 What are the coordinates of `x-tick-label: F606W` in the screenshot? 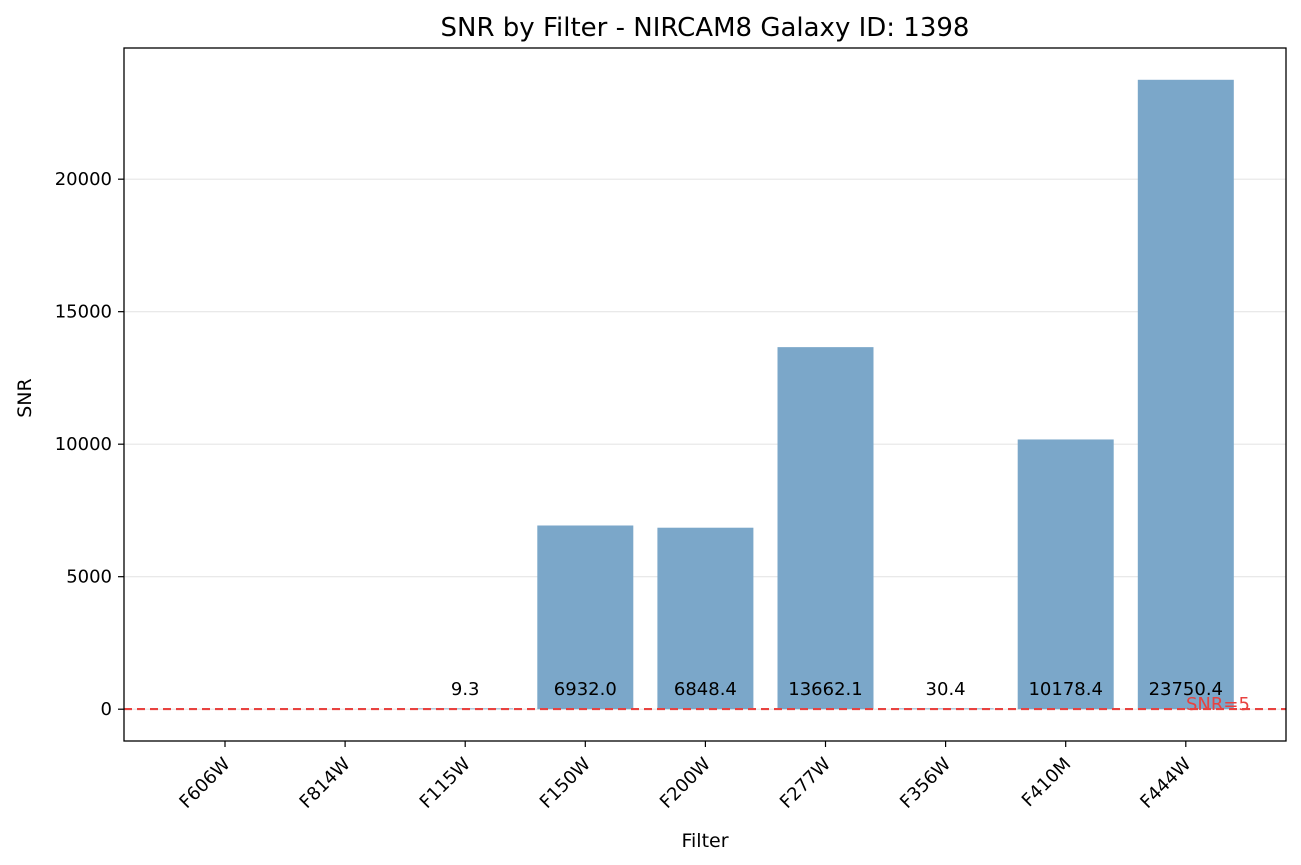 It's located at (204, 783).